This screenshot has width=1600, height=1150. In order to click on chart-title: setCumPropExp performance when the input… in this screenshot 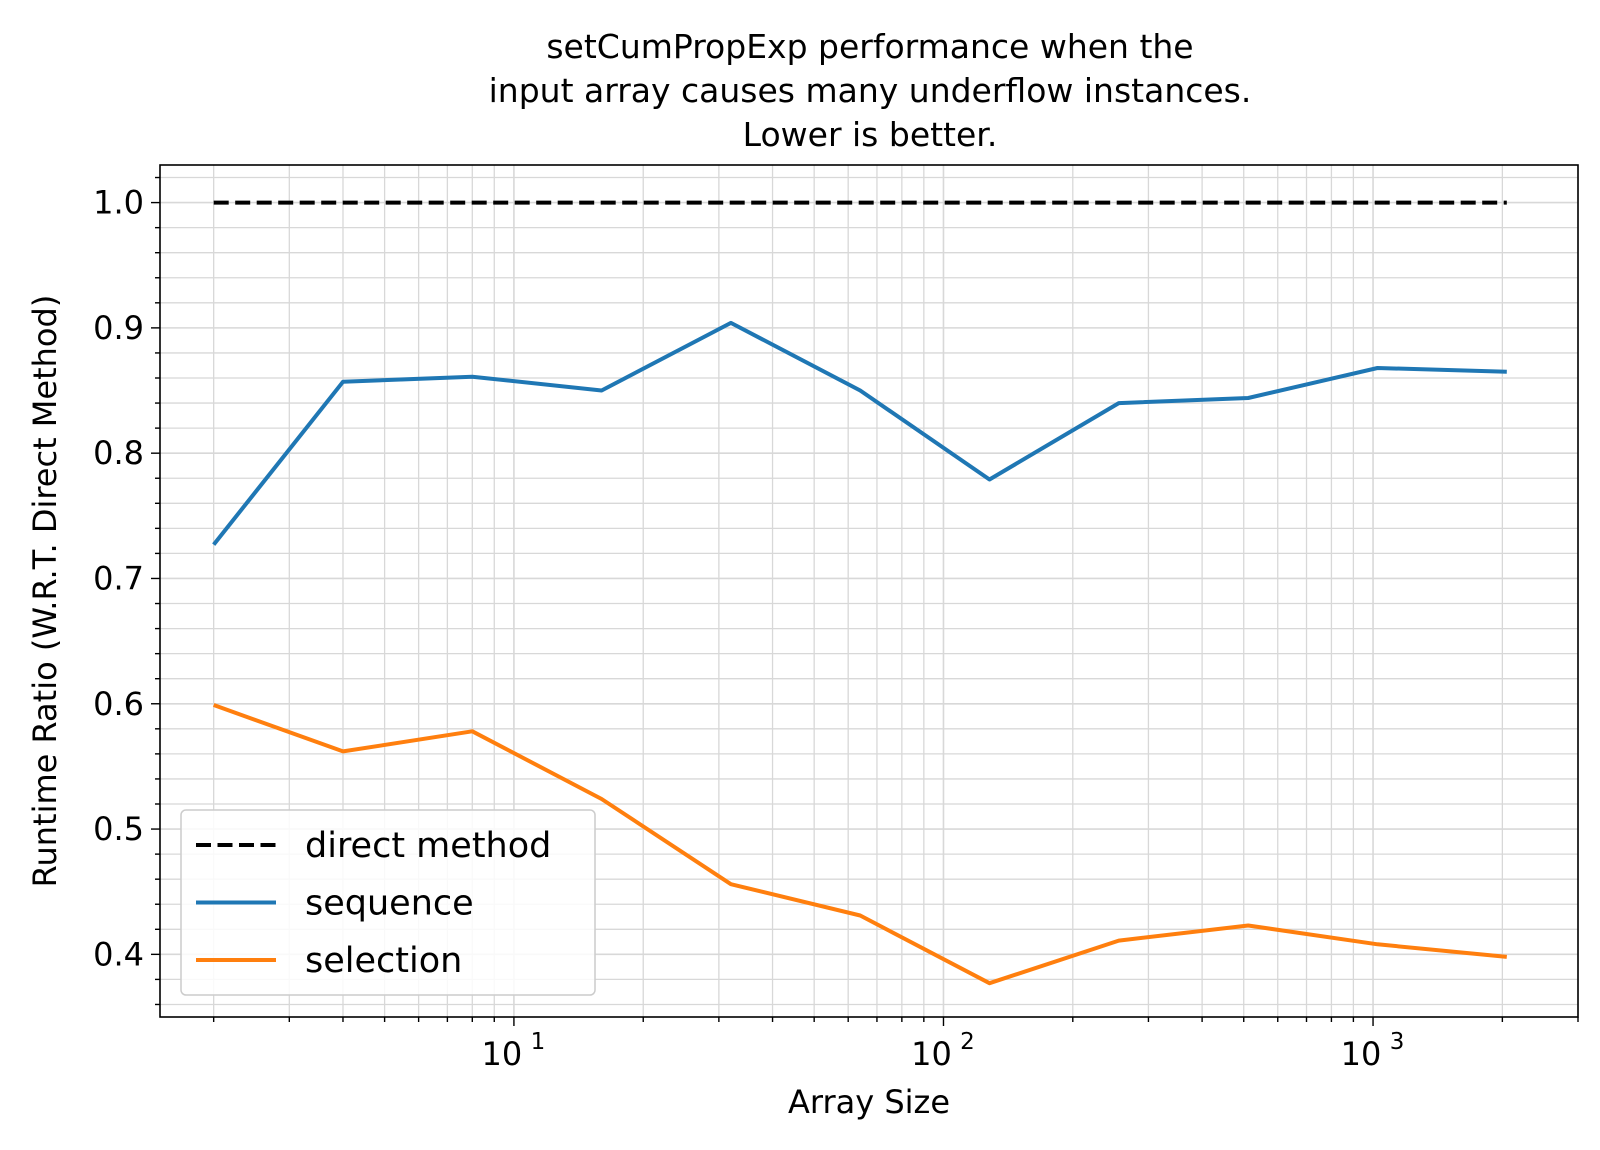, I will do `click(870, 90)`.